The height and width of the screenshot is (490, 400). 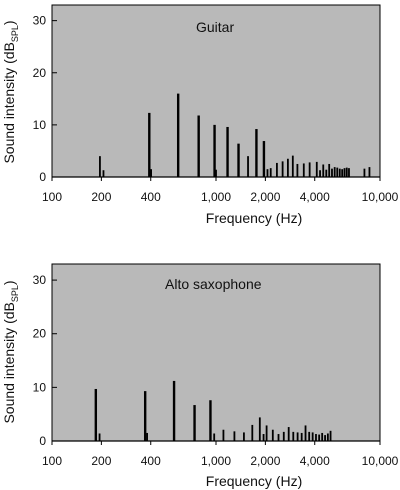 I want to click on y-tick-label: 30, so click(x=40, y=21).